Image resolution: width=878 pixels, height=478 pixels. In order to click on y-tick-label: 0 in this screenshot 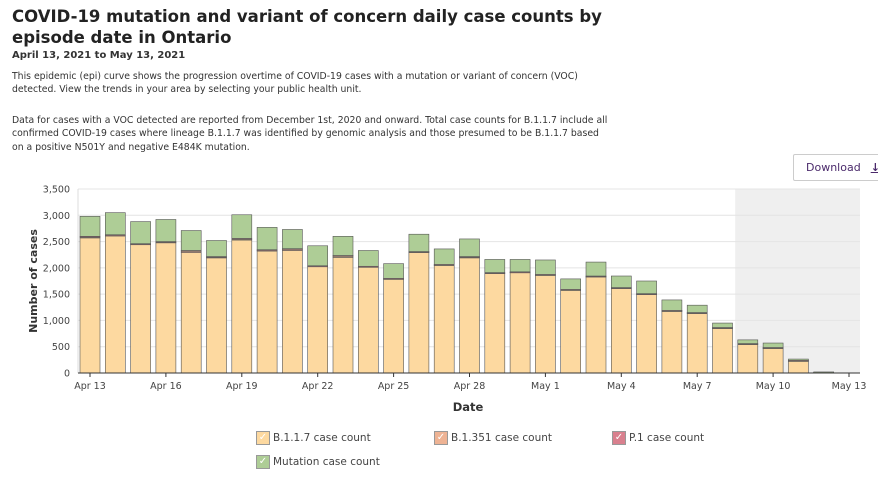, I will do `click(67, 374)`.